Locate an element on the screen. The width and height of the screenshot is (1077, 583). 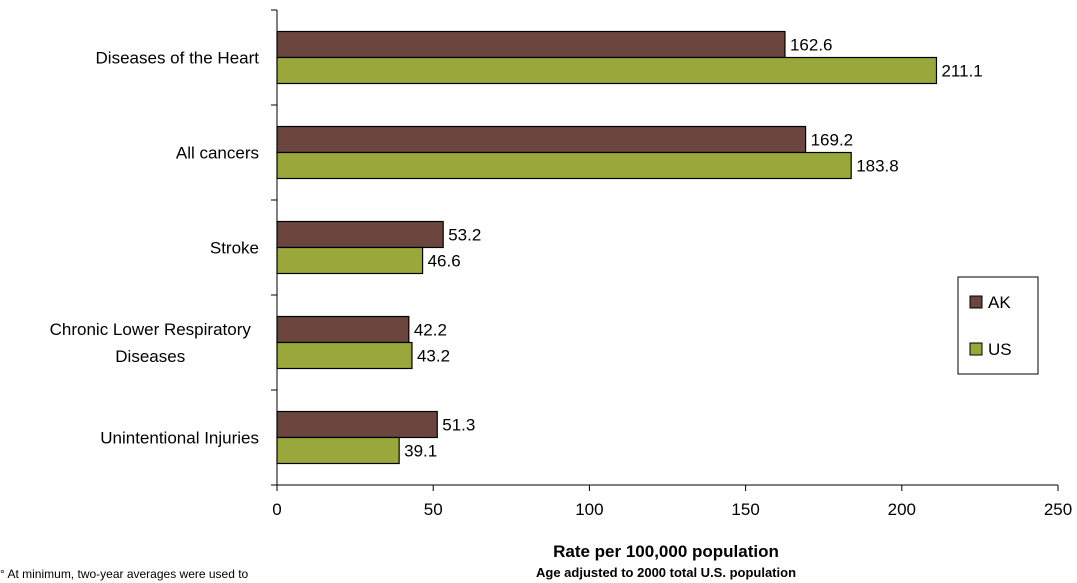
bar-ak-all-cancers is located at coordinates (541, 139).